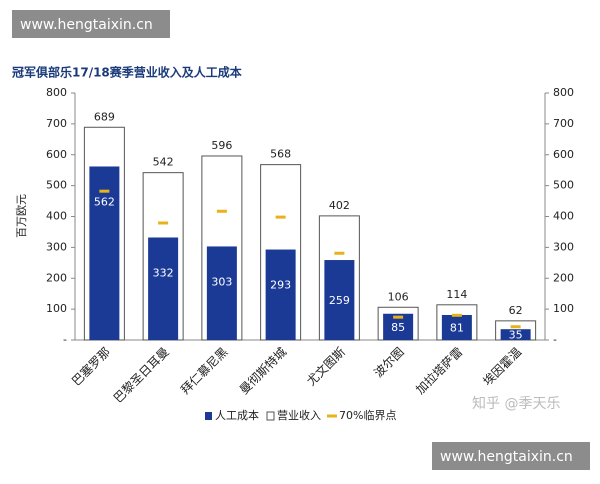 The image size is (600, 484). Describe the element at coordinates (104, 201) in the screenshot. I see `cost-label: 562` at that location.